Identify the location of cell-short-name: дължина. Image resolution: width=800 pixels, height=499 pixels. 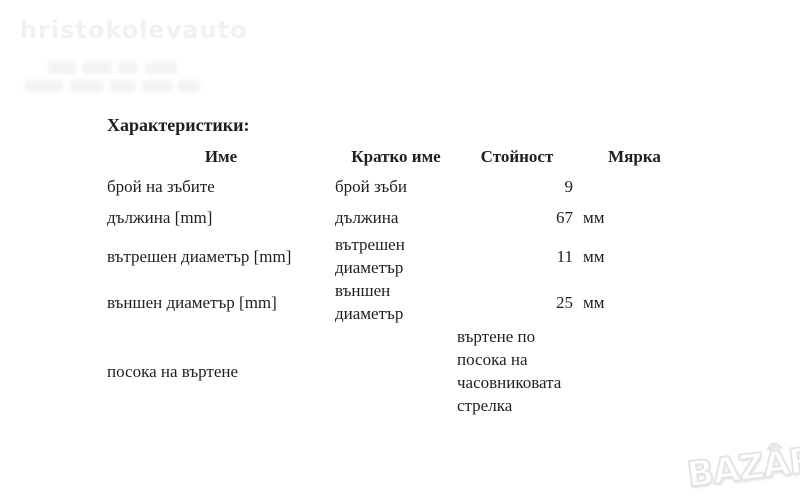
(367, 217).